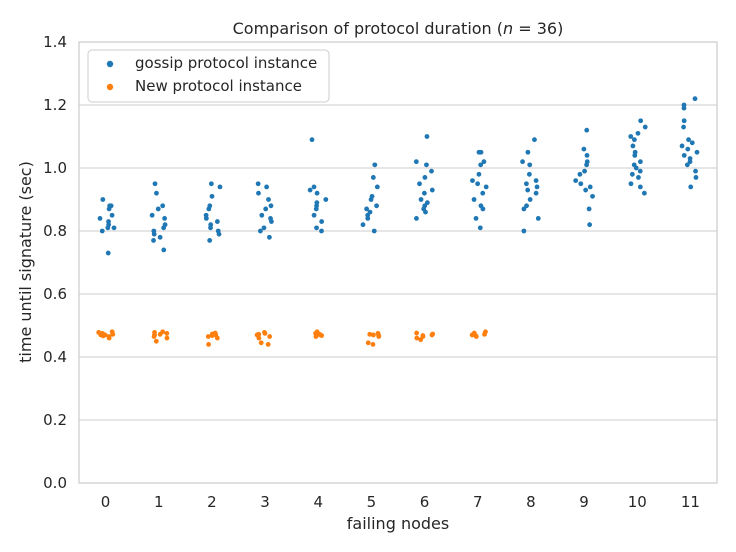  I want to click on chart-title: Comparison of protocol duration (n = 36), so click(398, 28).